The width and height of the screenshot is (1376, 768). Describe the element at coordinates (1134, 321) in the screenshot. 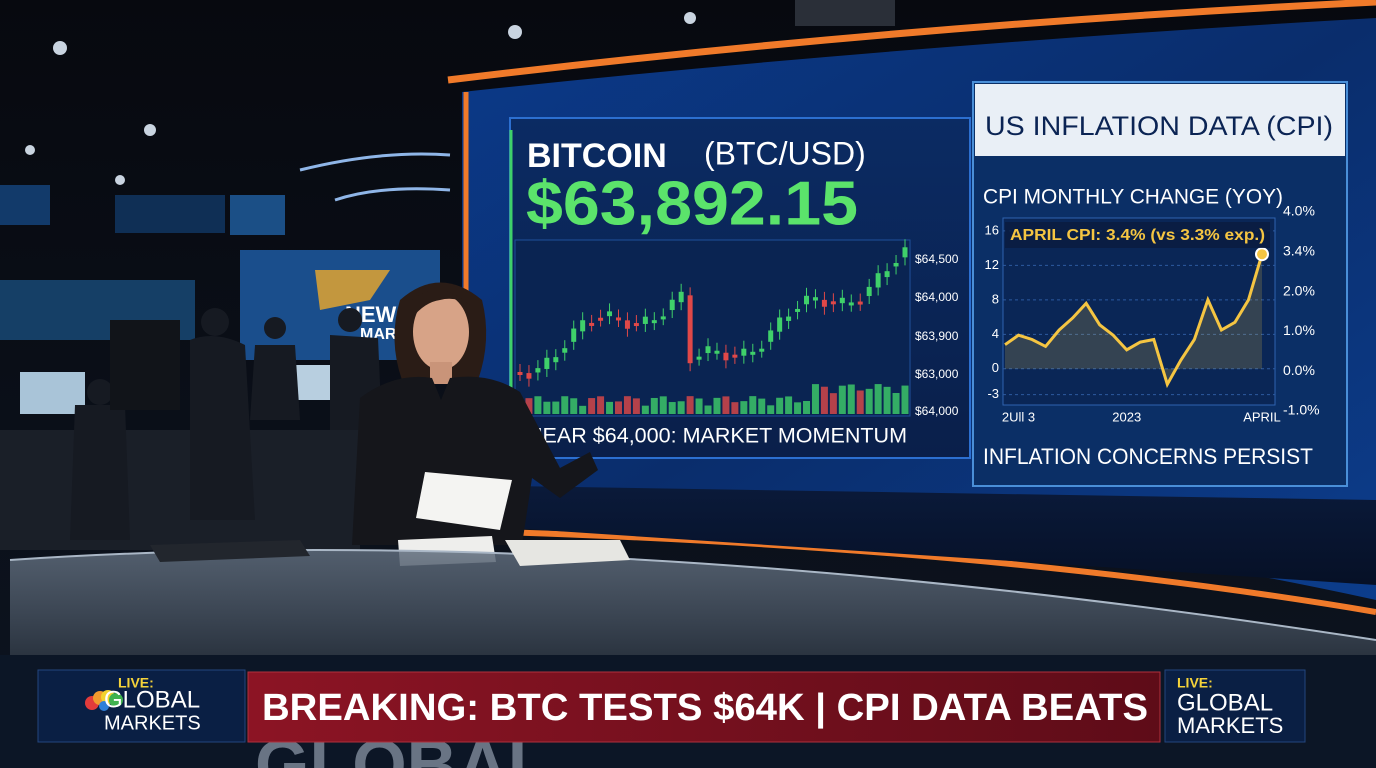

I see `cpi-line` at that location.